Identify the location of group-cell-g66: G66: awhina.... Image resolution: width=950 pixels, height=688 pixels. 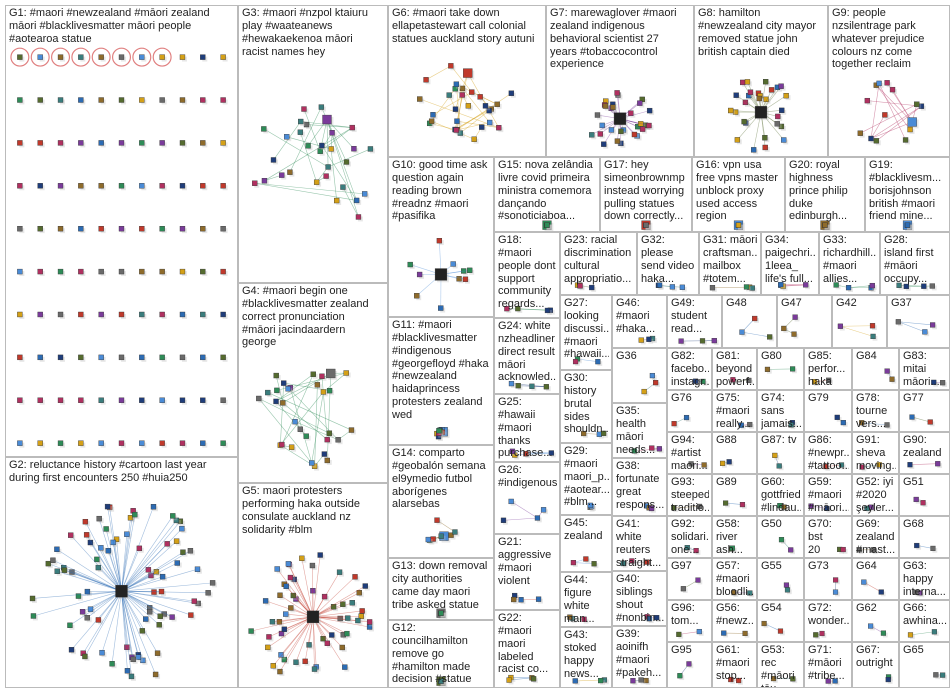
(924, 621).